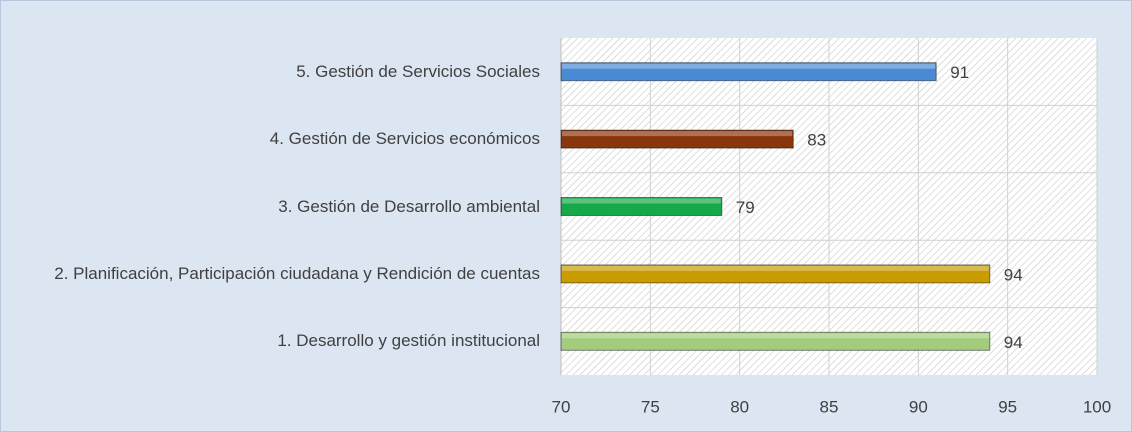 The width and height of the screenshot is (1132, 432). Describe the element at coordinates (745, 207) in the screenshot. I see `data-label: 79` at that location.